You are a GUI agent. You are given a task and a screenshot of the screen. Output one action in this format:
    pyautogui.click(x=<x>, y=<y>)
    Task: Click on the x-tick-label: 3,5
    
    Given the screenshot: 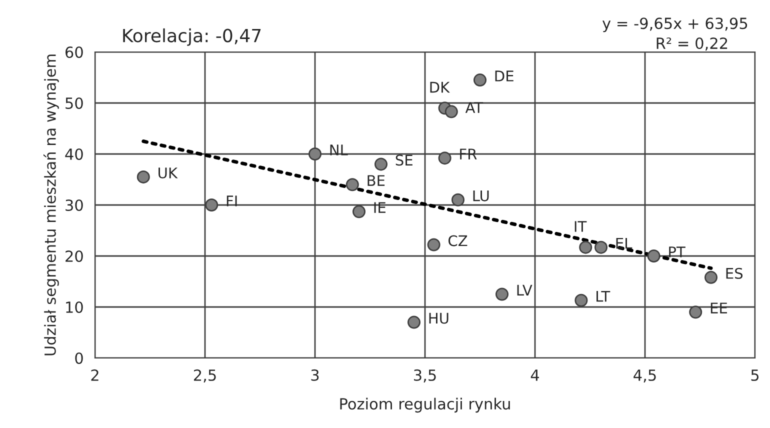 What is the action you would take?
    pyautogui.click(x=425, y=375)
    